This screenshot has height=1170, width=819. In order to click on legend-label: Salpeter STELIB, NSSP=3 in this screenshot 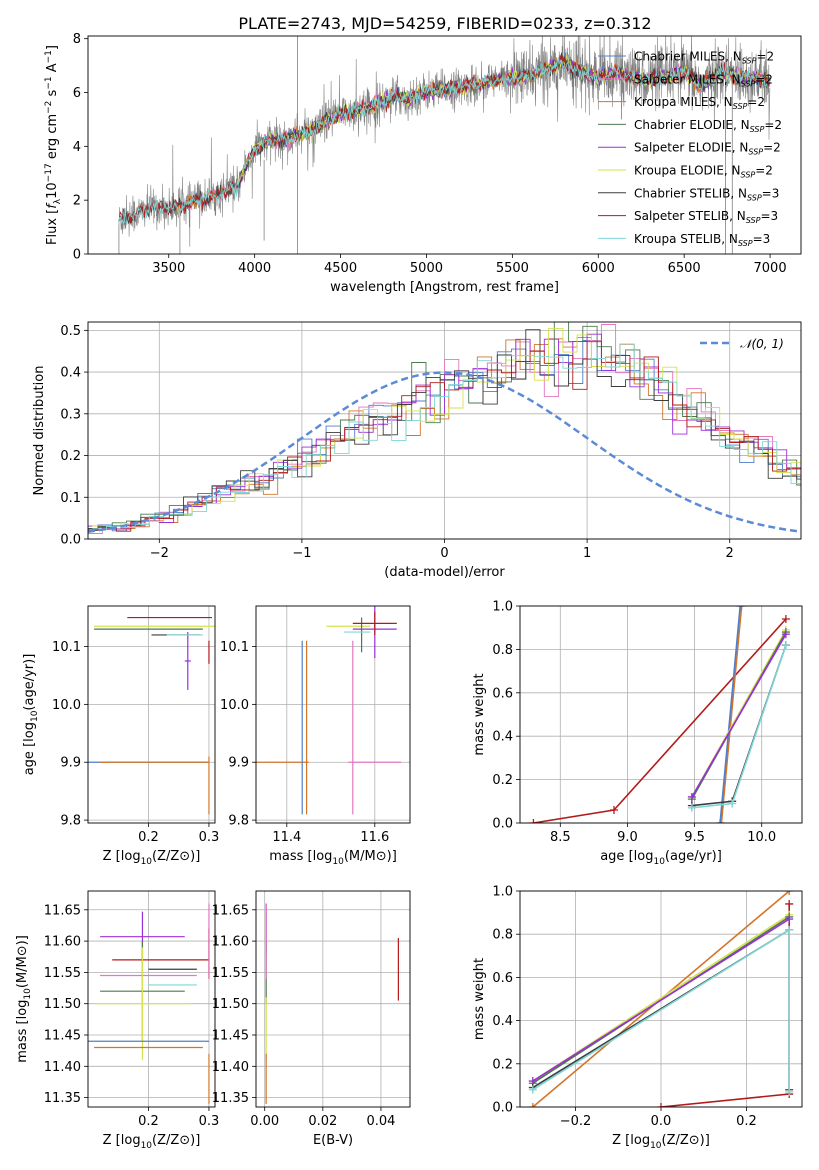, I will do `click(706, 217)`.